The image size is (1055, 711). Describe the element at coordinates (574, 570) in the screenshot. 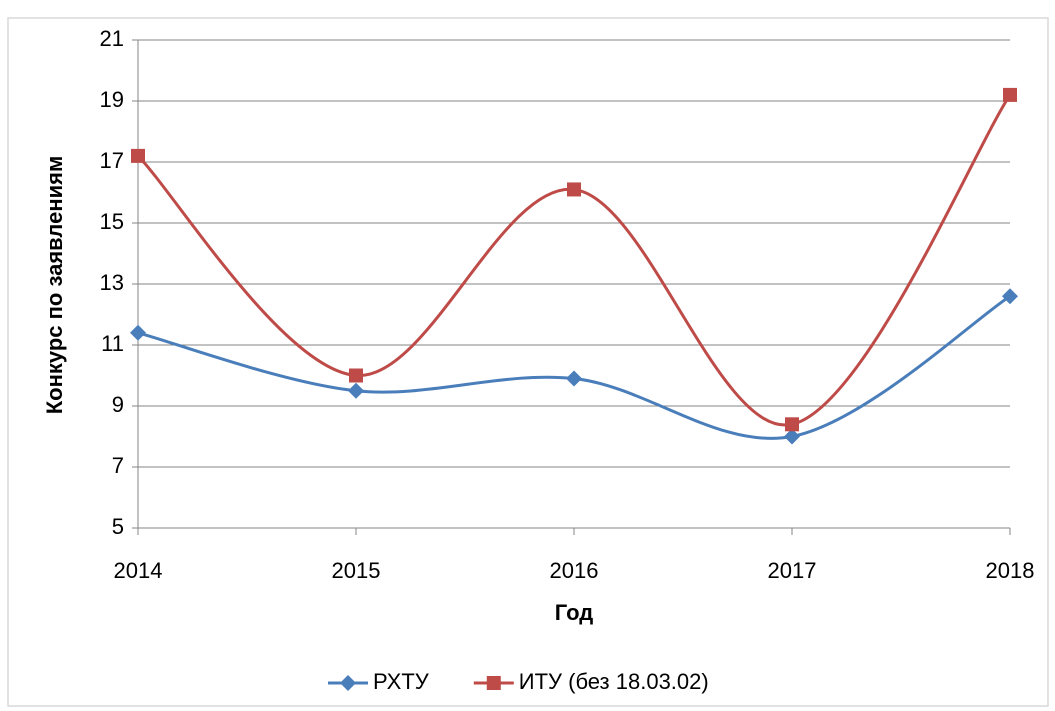

I see `x-tick-label: 2016` at that location.